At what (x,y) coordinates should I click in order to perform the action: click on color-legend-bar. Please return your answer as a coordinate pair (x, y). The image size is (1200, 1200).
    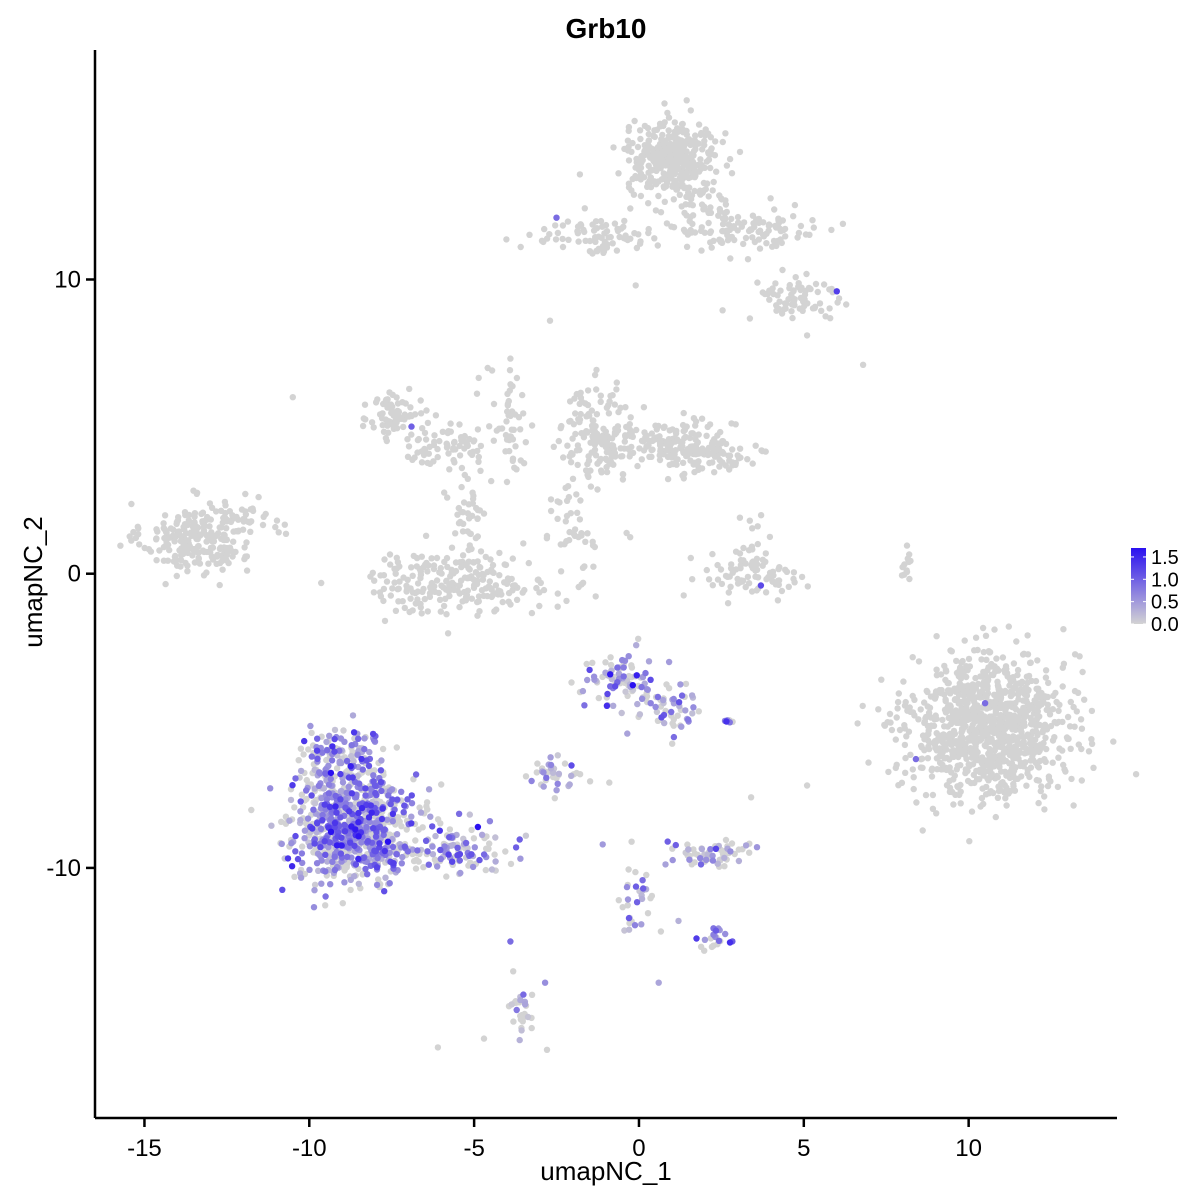
    Looking at the image, I should click on (1138, 586).